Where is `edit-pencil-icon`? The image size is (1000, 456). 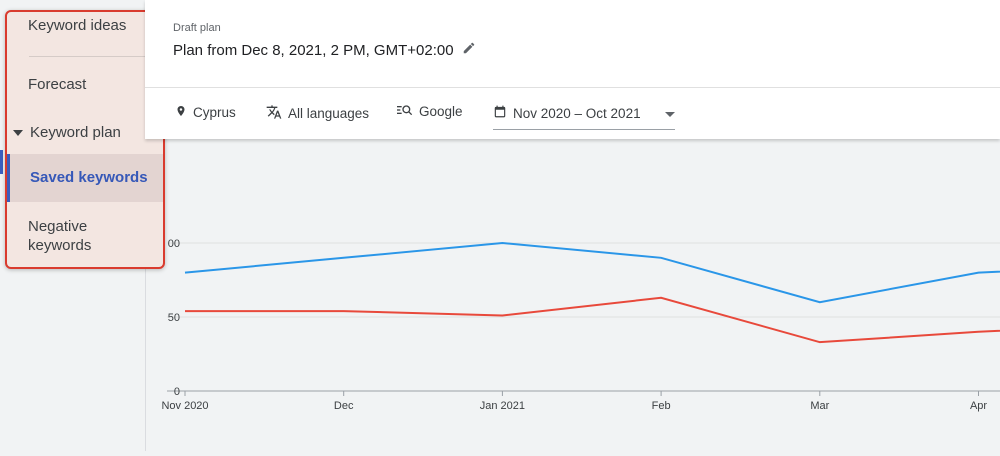
edit-pencil-icon is located at coordinates (469, 50).